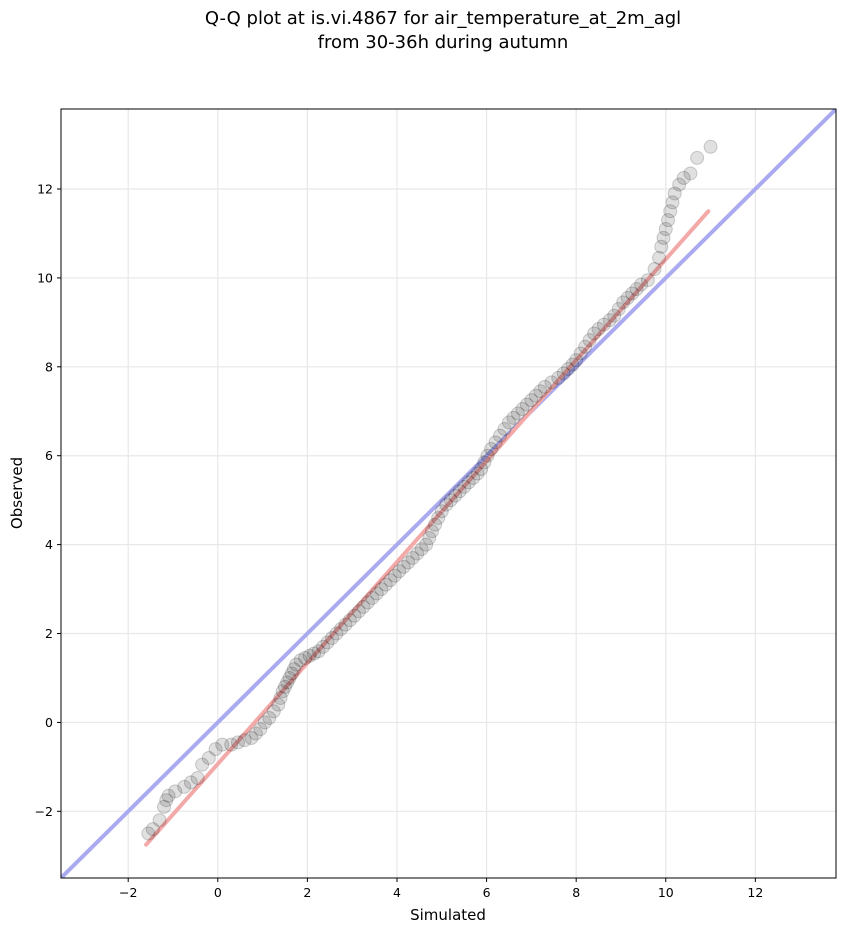  What do you see at coordinates (49, 455) in the screenshot?
I see `y-tick-label: 6` at bounding box center [49, 455].